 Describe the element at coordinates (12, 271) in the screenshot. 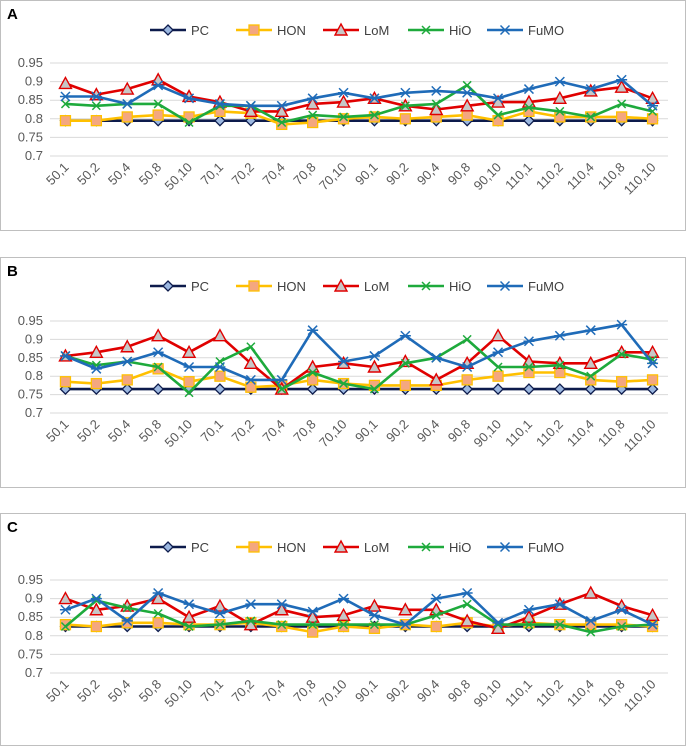

I see `panel-label: B` at that location.